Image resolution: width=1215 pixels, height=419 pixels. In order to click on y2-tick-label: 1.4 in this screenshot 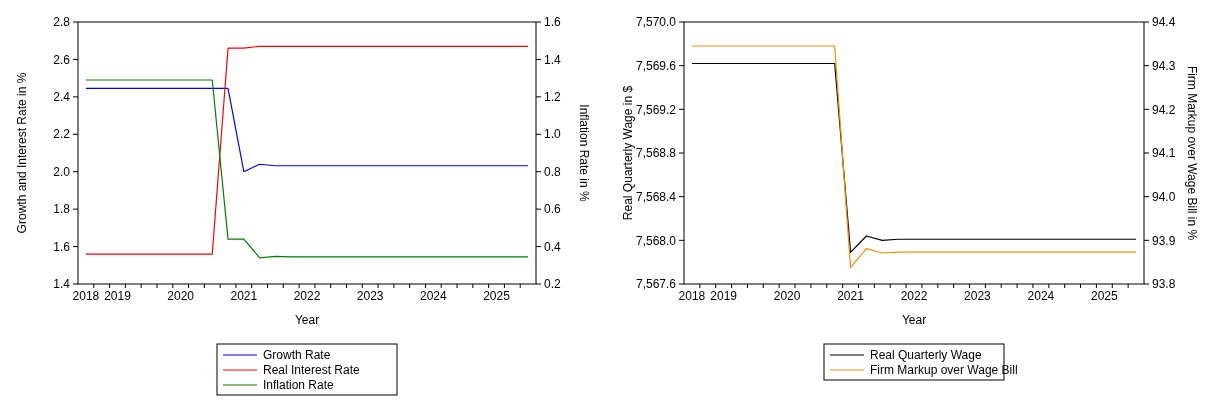, I will do `click(553, 59)`.